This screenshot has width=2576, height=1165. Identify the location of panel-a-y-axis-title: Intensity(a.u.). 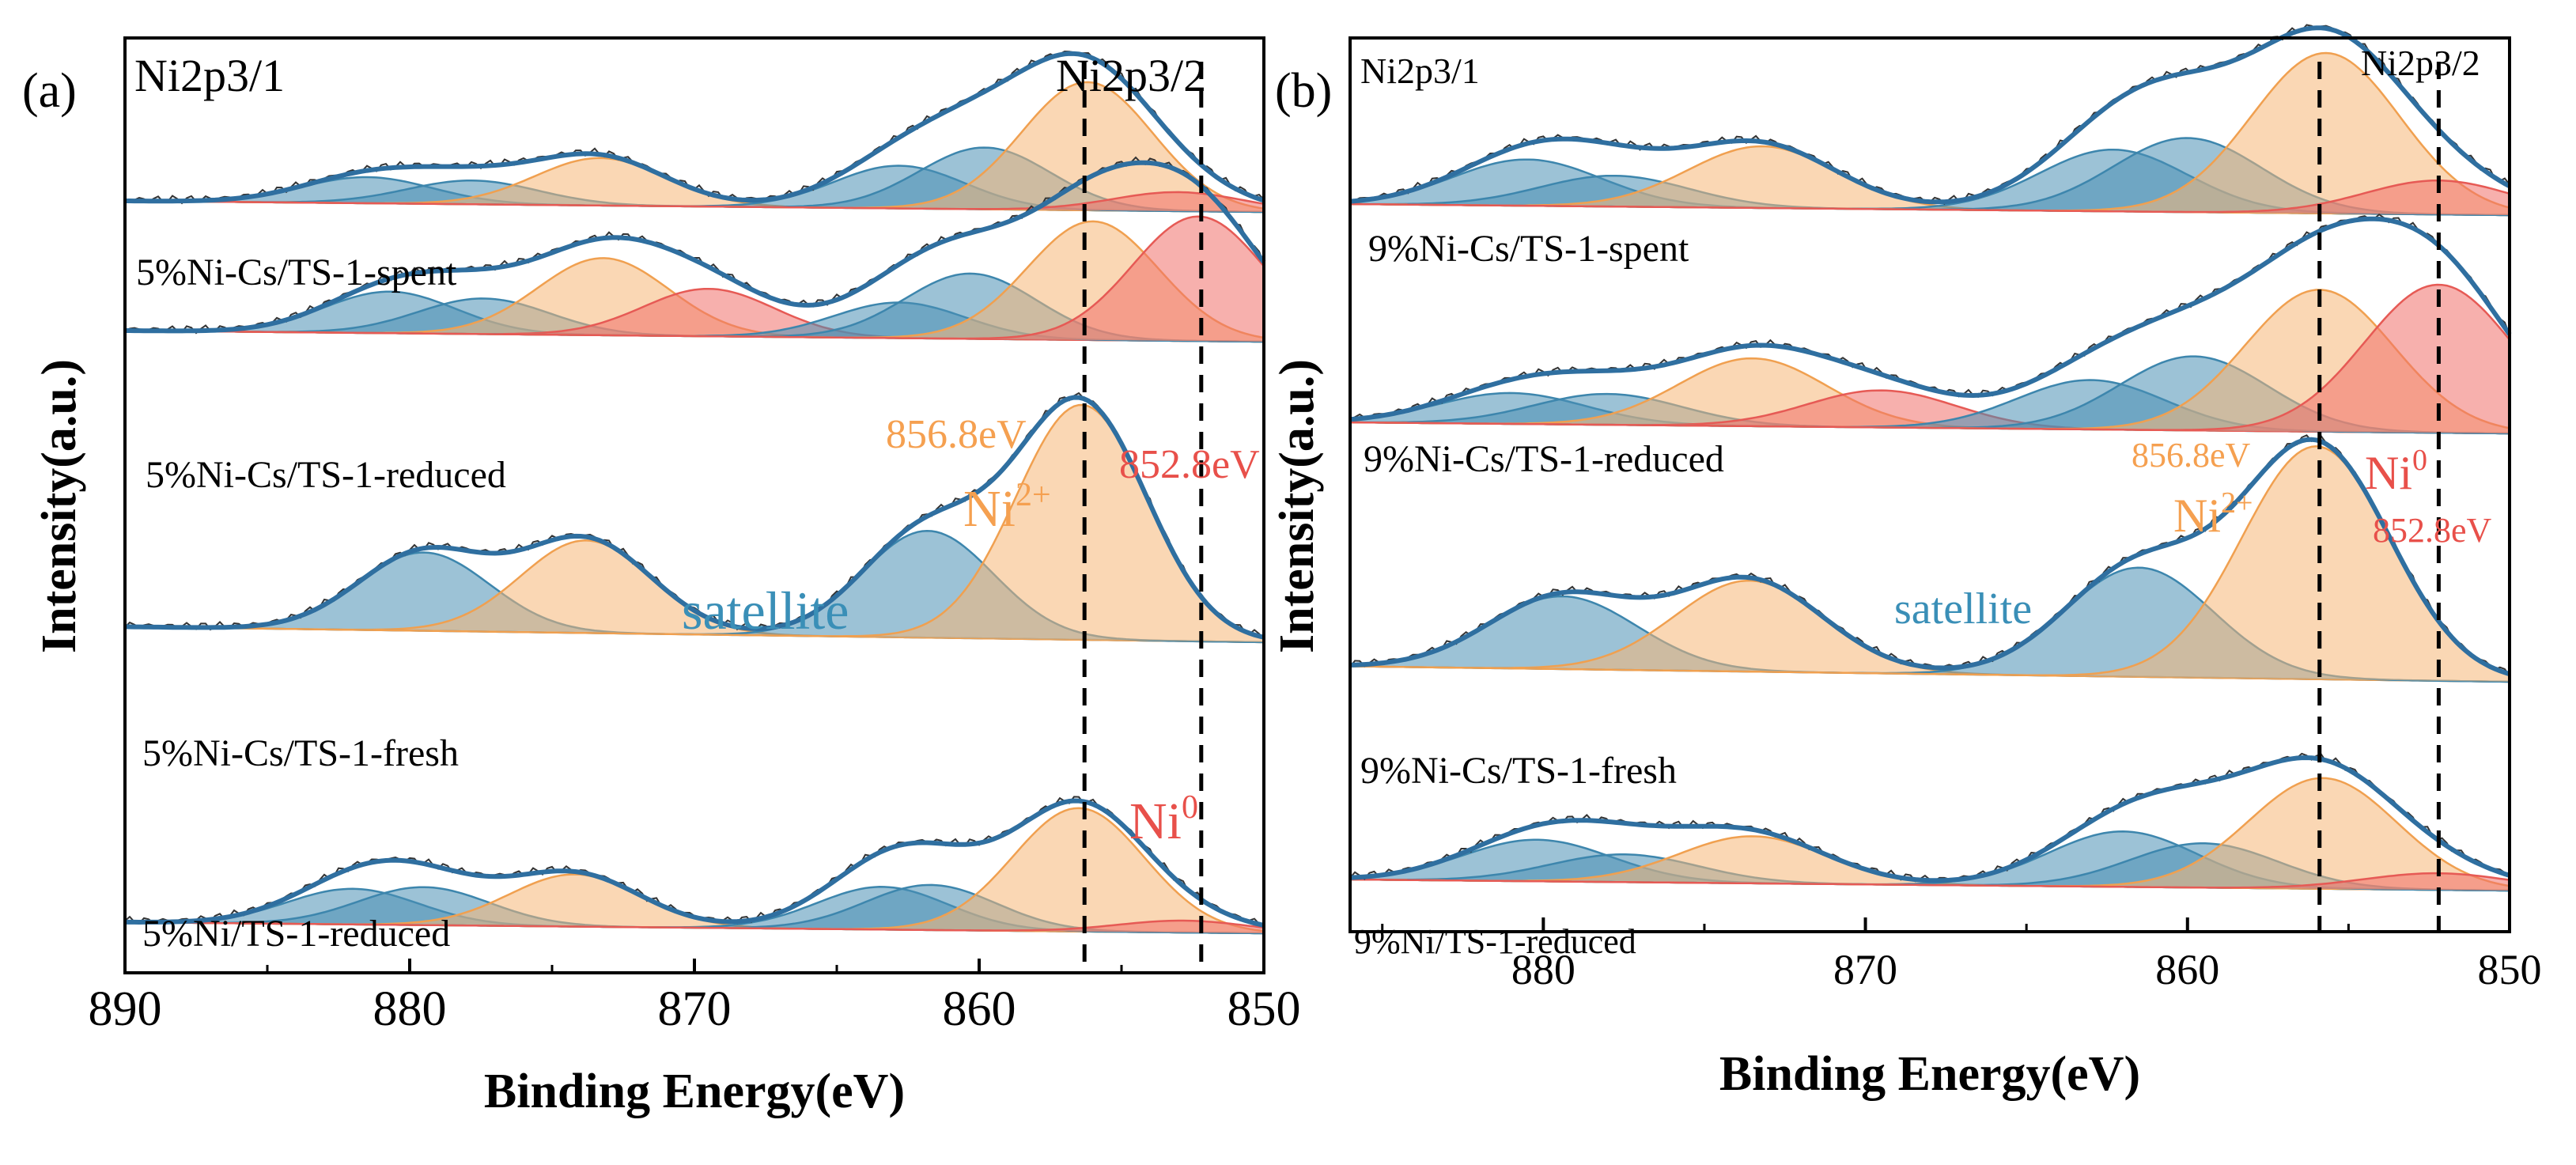
(59, 506).